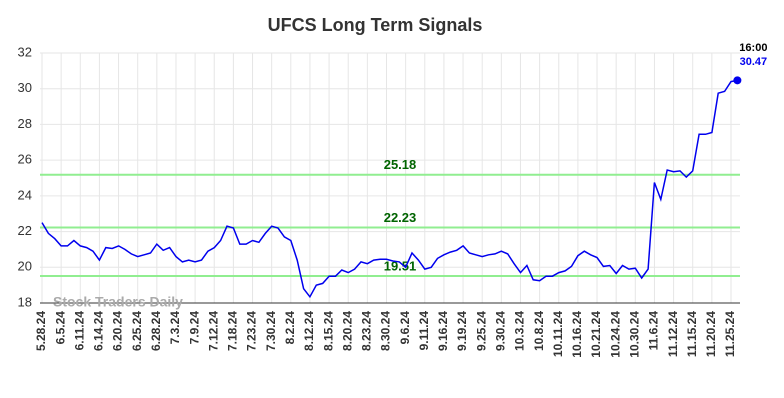 The width and height of the screenshot is (784, 398). I want to click on y-tick-label: 28, so click(25, 123).